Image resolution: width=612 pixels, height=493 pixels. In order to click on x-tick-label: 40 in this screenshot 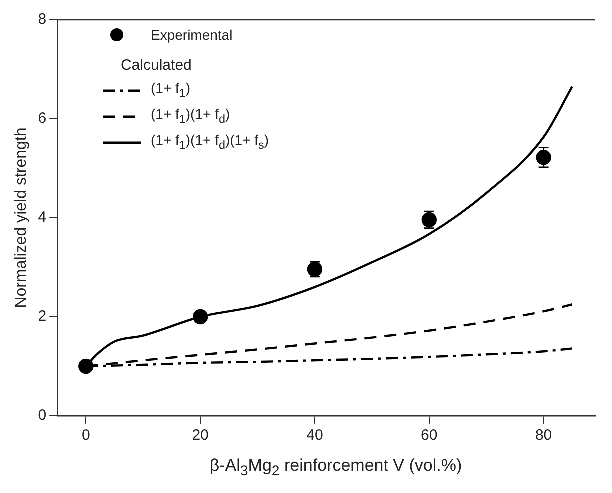, I will do `click(315, 435)`.